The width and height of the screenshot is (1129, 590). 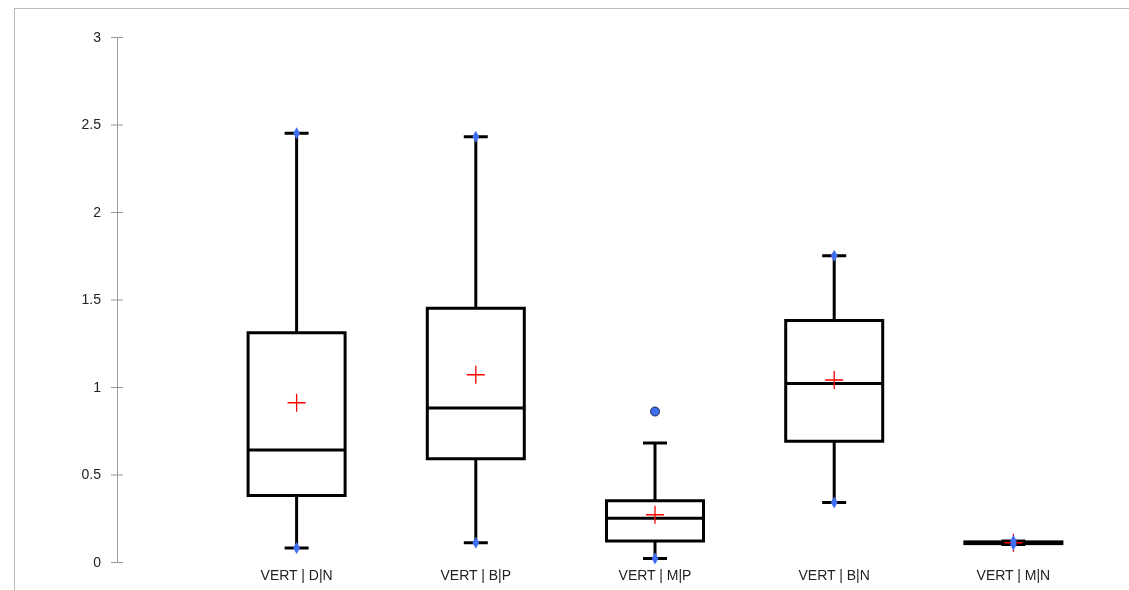 I want to click on y-tick-label: 2.5, so click(x=91, y=124).